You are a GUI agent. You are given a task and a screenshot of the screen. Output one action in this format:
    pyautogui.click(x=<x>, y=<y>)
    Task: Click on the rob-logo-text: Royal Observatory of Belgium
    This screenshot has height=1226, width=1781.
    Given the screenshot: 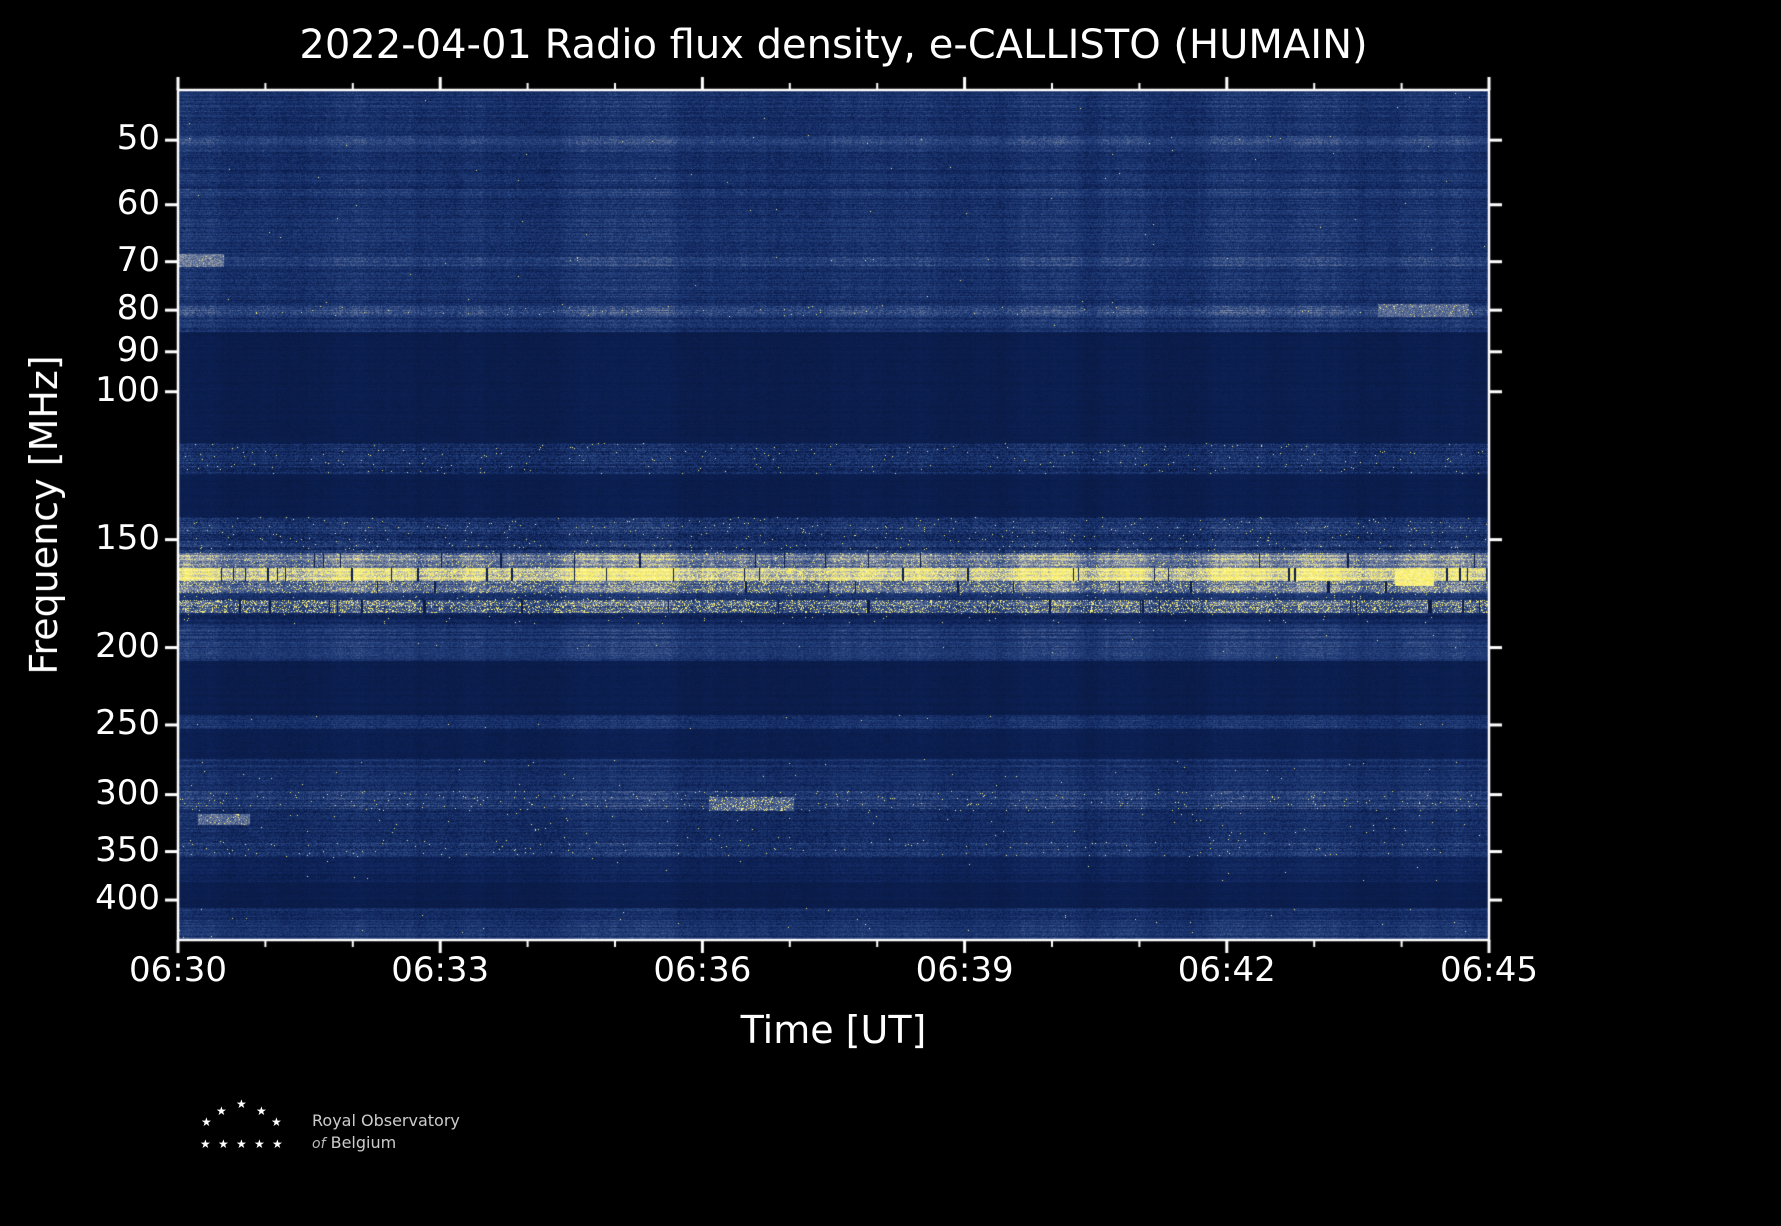 What is the action you would take?
    pyautogui.click(x=386, y=1132)
    